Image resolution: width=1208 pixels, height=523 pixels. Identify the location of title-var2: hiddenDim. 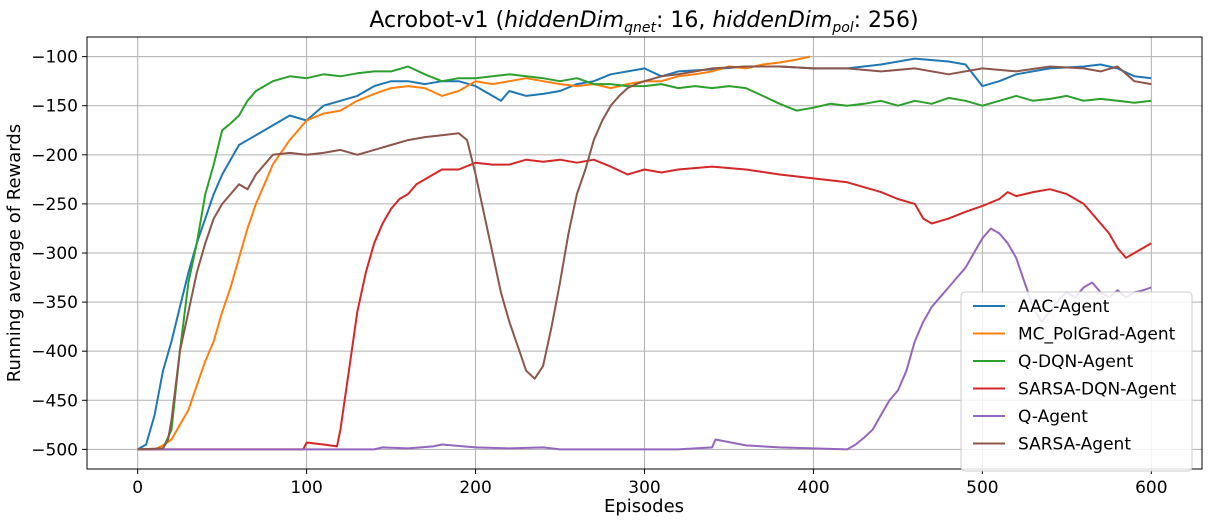
(772, 20).